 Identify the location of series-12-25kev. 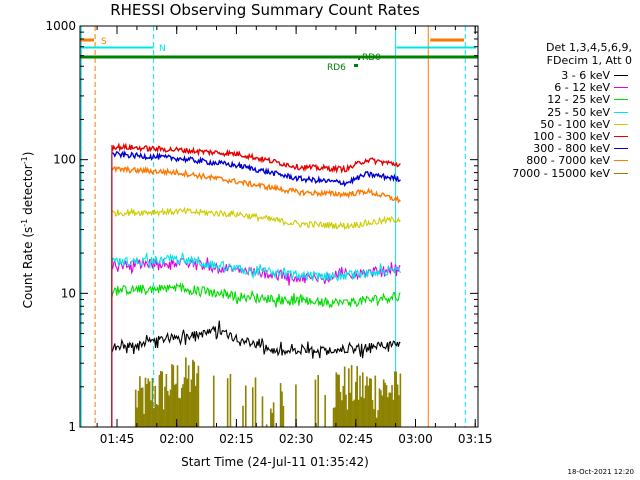
(256, 295).